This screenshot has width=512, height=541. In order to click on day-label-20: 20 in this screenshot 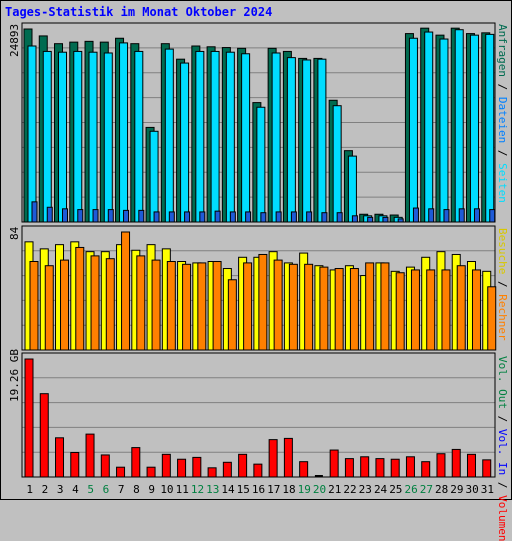, I will do `click(319, 489)`.